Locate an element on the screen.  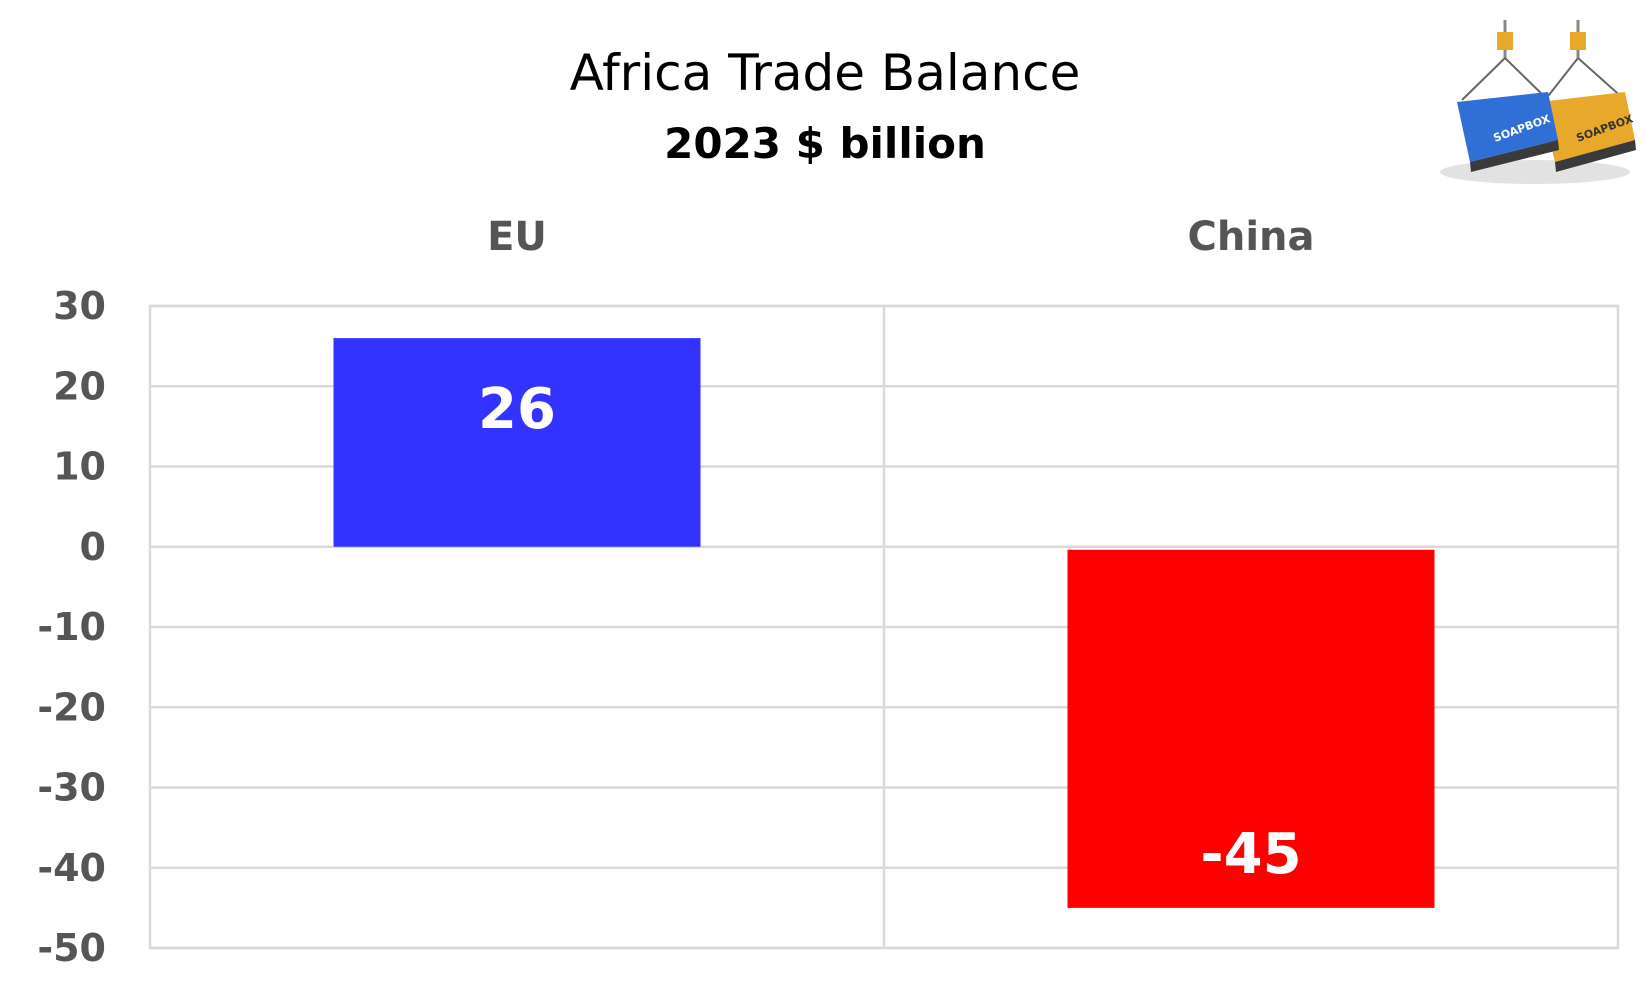
category-label: EU is located at coordinates (517, 237).